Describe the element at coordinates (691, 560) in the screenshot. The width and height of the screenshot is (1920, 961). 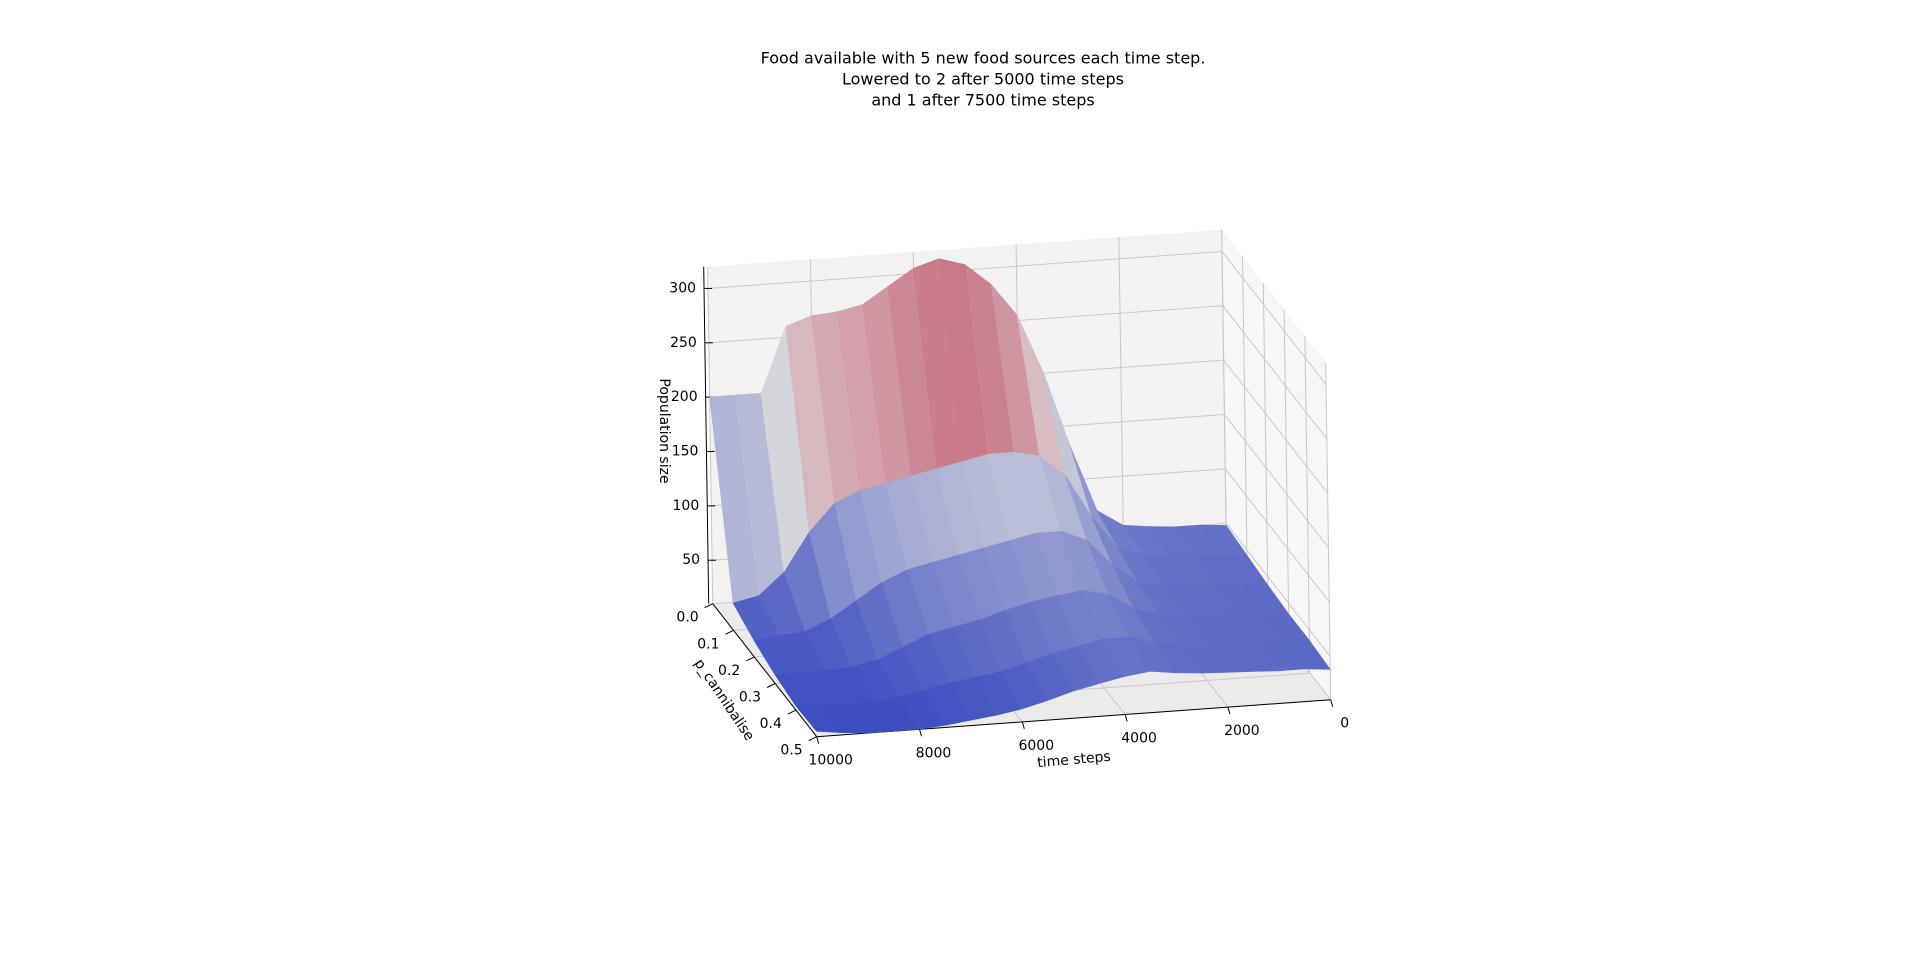
I see `z-tick-label: 50` at that location.